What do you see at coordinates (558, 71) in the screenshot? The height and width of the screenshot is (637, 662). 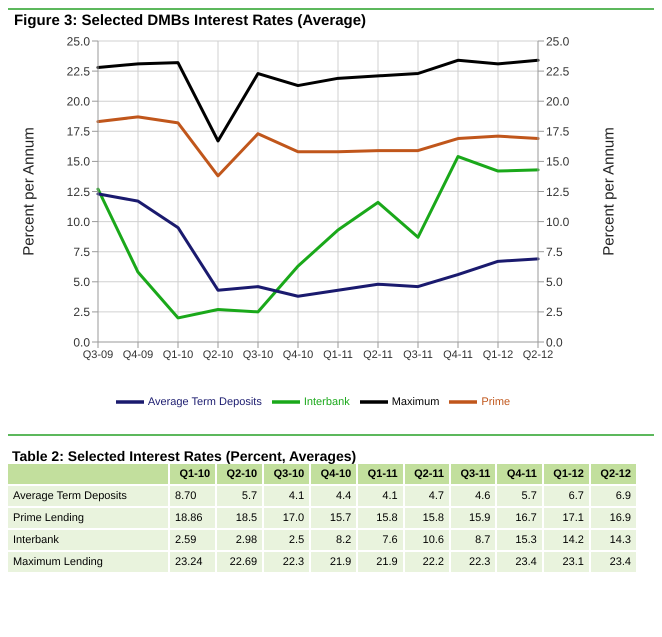 I see `y2-tick-label: 22.5` at bounding box center [558, 71].